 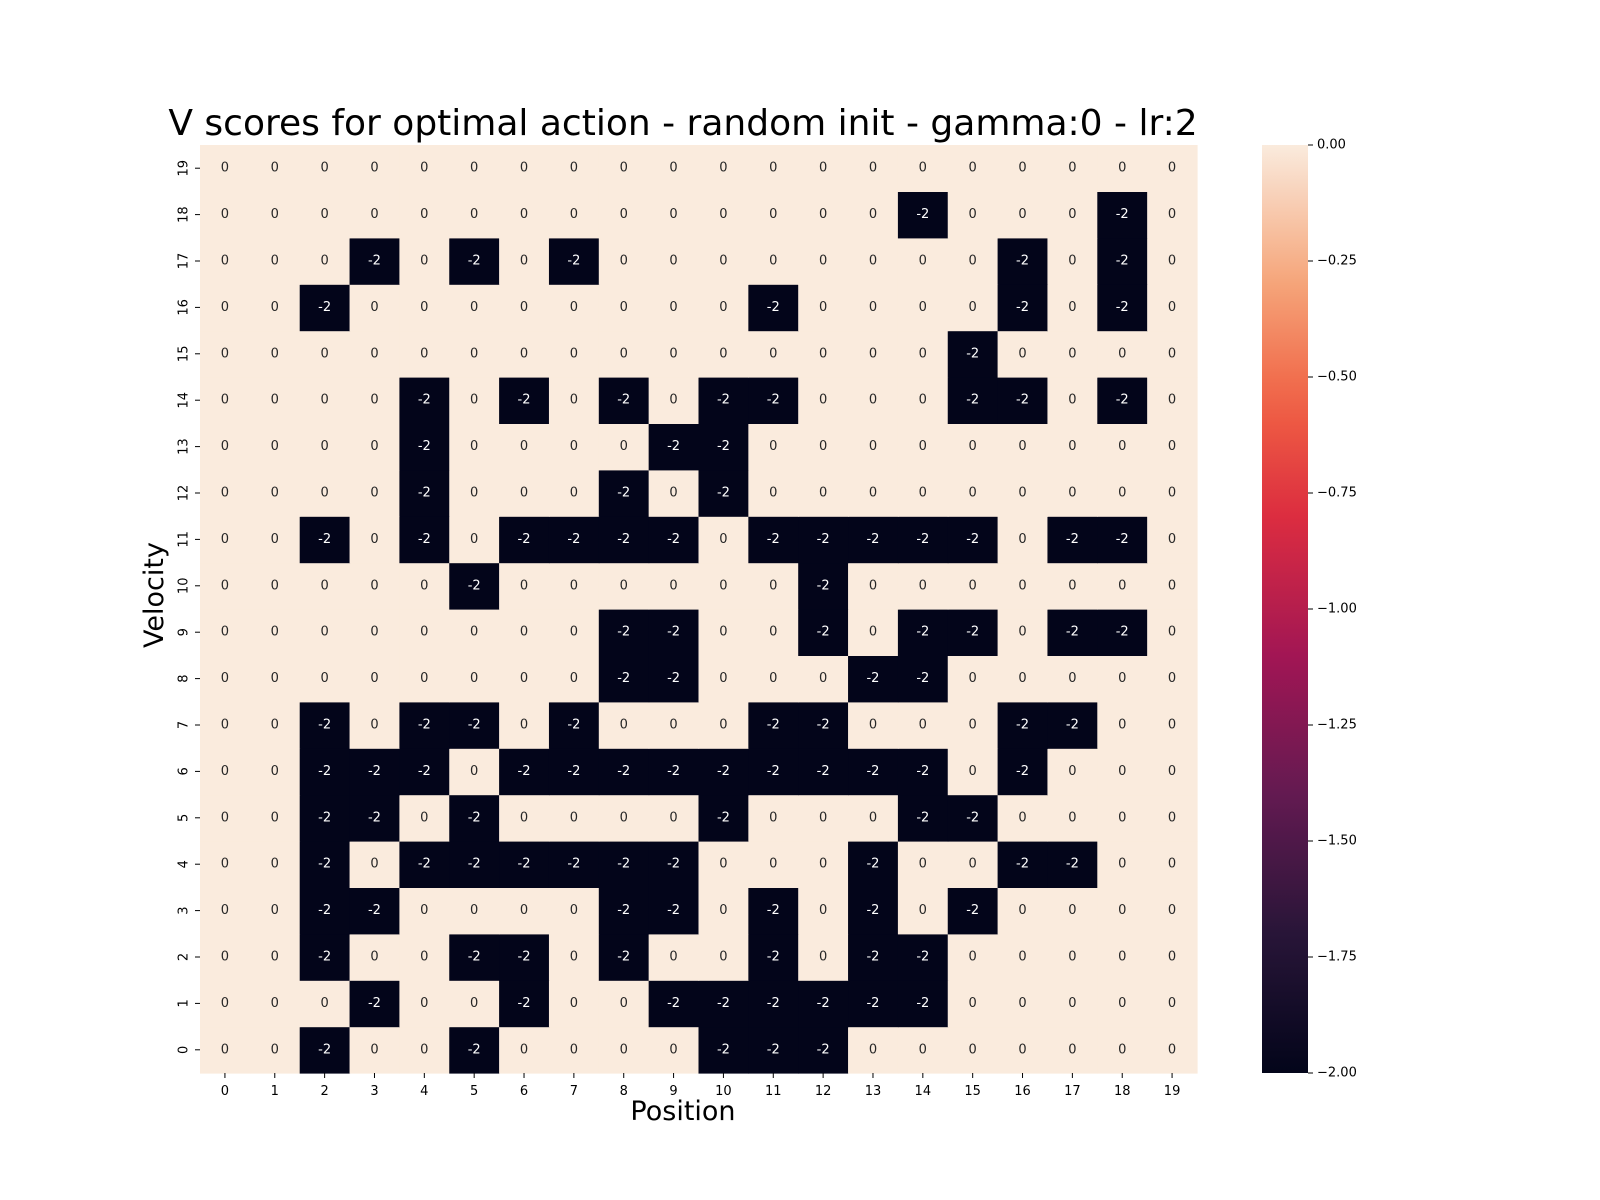 What do you see at coordinates (184, 1003) in the screenshot?
I see `y-tick-label: 1` at bounding box center [184, 1003].